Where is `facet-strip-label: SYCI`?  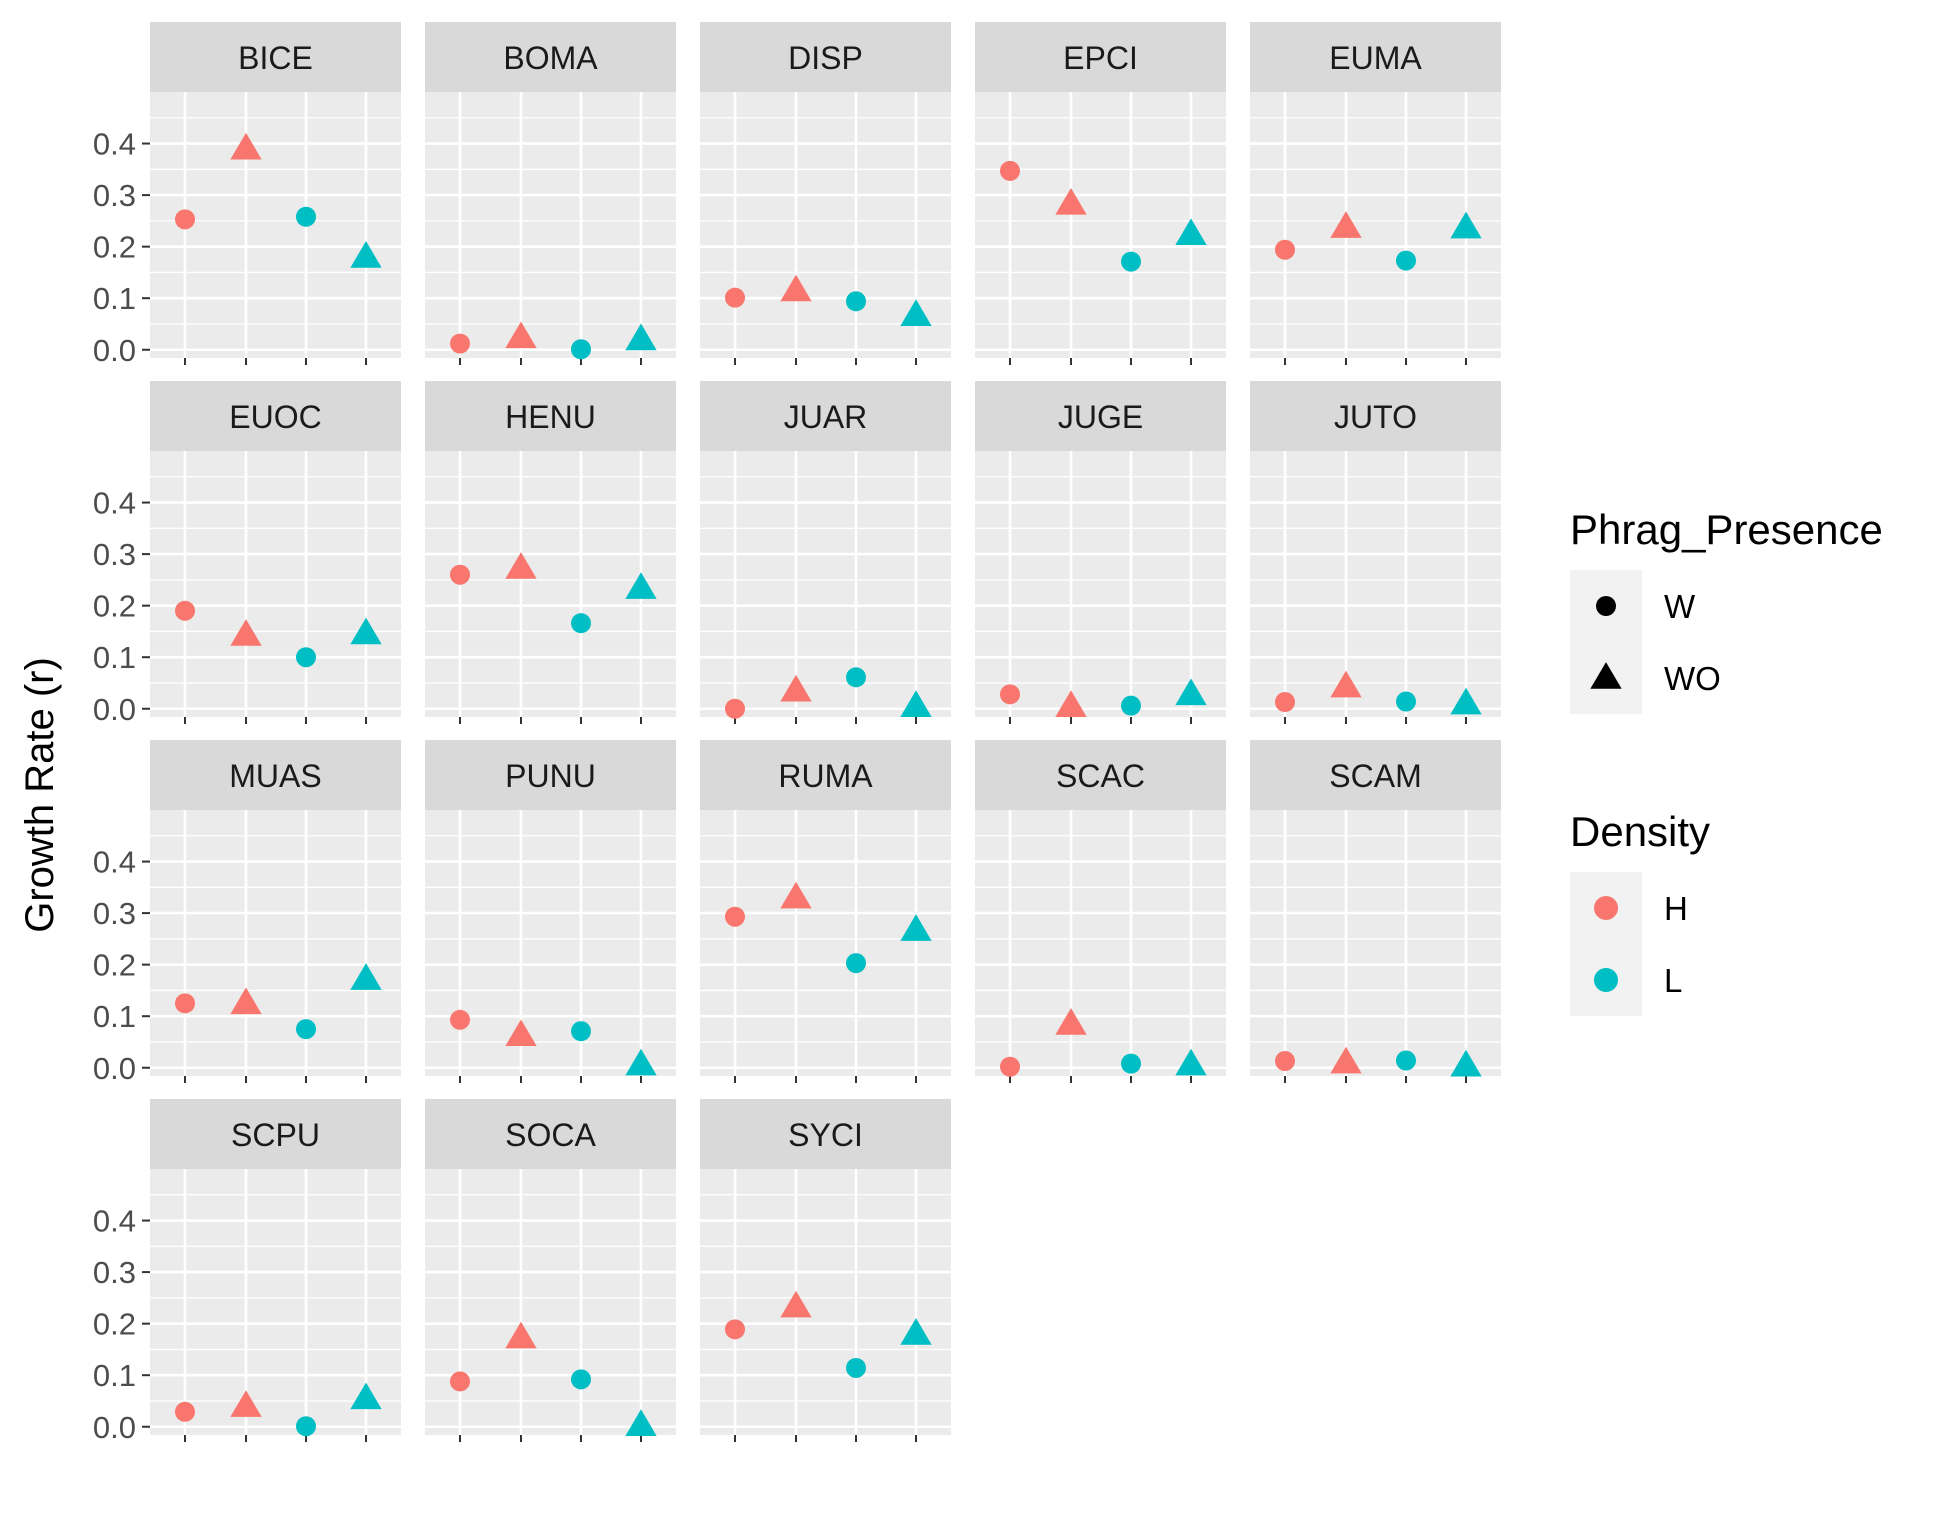
facet-strip-label: SYCI is located at coordinates (825, 1135).